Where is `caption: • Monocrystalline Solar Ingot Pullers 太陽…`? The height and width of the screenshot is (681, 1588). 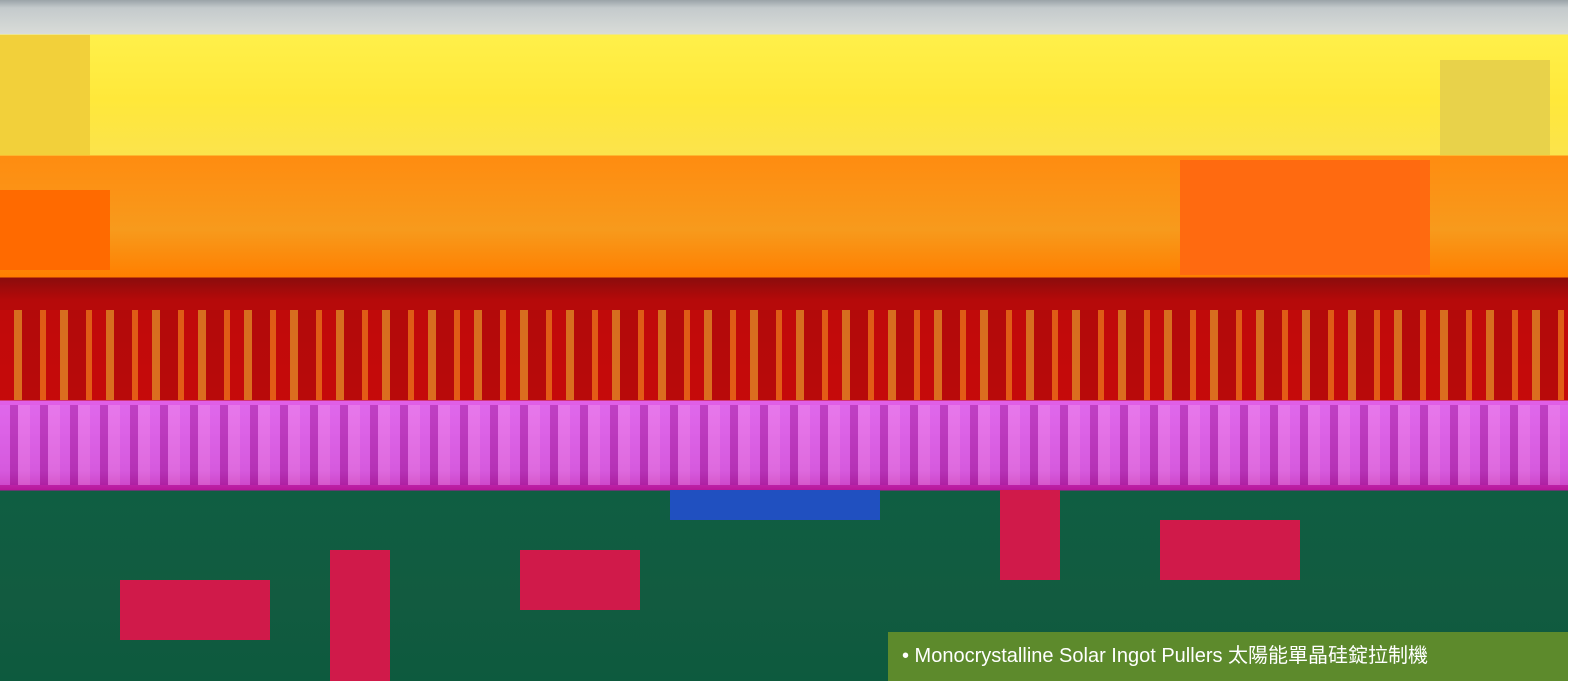 caption: • Monocrystalline Solar Ingot Pullers 太陽… is located at coordinates (1228, 656).